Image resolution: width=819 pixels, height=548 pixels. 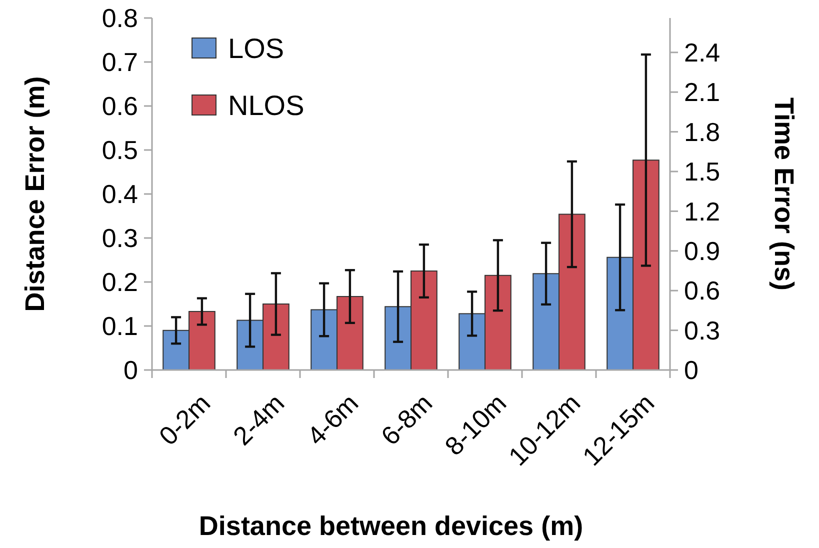 I want to click on legend-label: NLOS, so click(x=266, y=105).